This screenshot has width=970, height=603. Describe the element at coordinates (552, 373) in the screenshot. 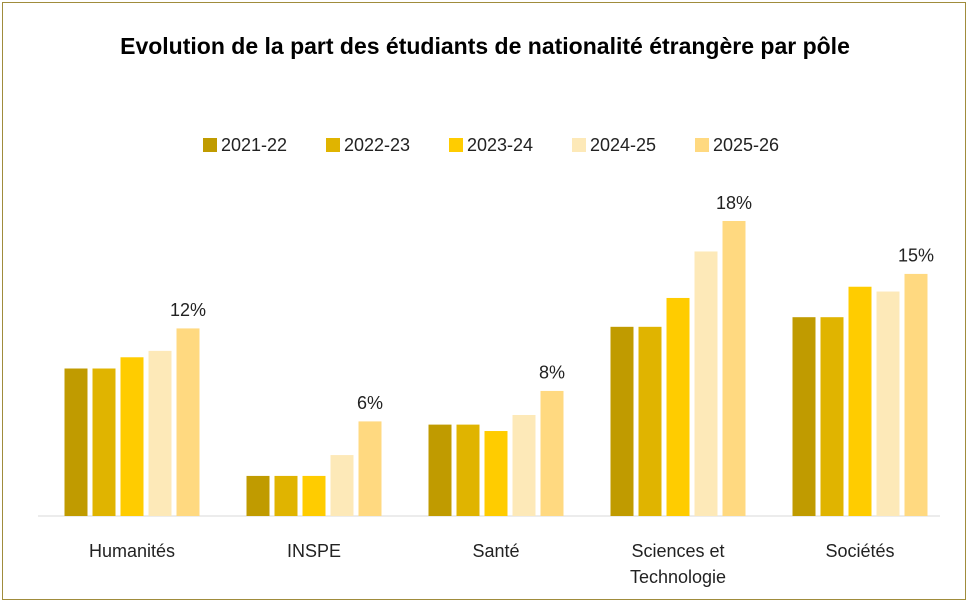

I see `data-label: 8%` at that location.